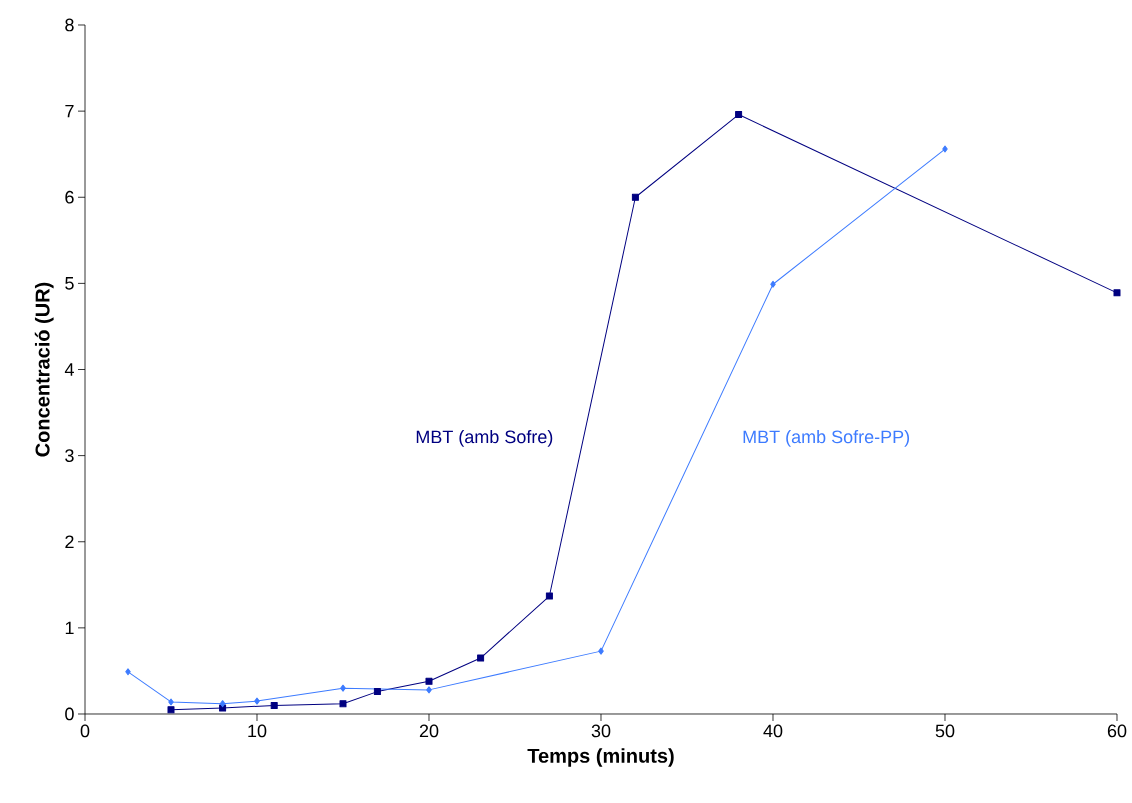 Image resolution: width=1132 pixels, height=803 pixels. Describe the element at coordinates (69, 197) in the screenshot. I see `y-tick-label: 6` at that location.